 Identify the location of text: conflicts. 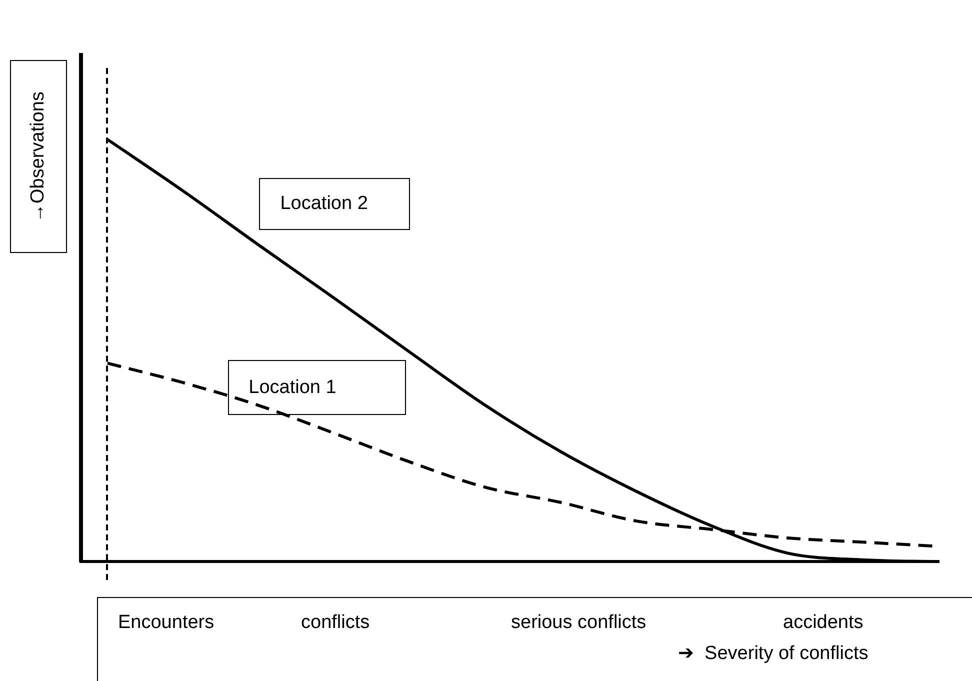
(335, 623).